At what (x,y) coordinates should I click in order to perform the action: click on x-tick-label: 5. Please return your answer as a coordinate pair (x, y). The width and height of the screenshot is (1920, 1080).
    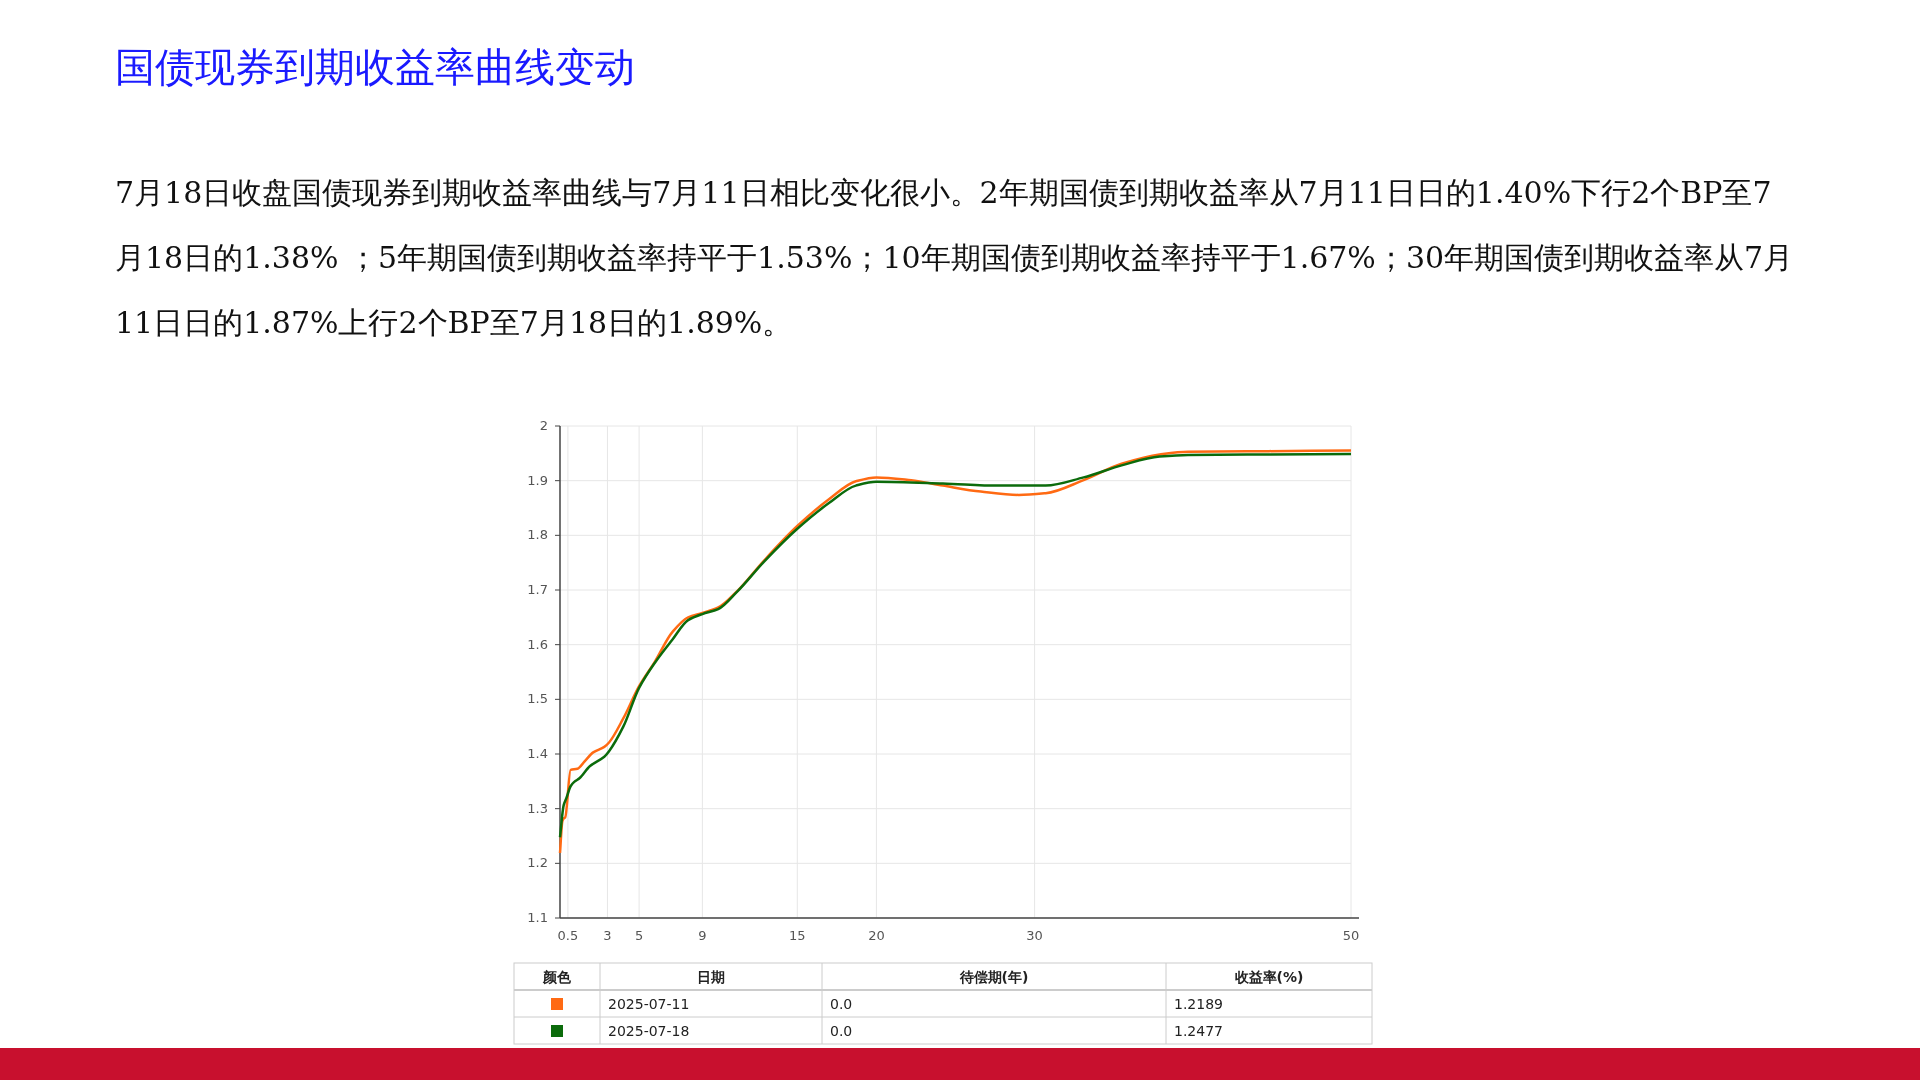
    Looking at the image, I should click on (639, 935).